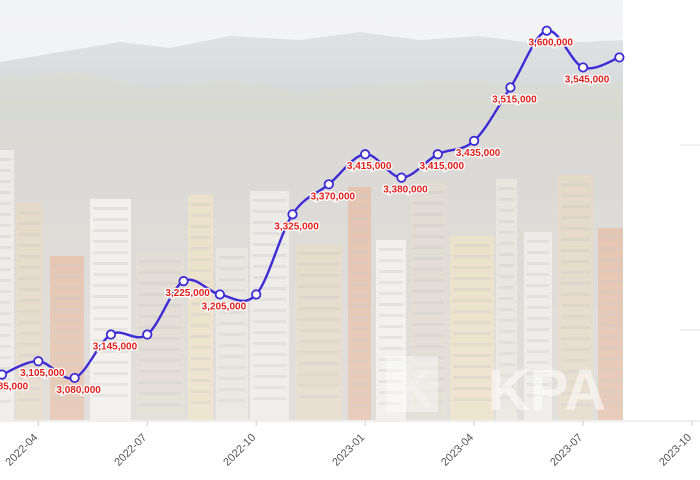 This screenshot has height=480, width=700. I want to click on data-label: 3,105,000, so click(42, 373).